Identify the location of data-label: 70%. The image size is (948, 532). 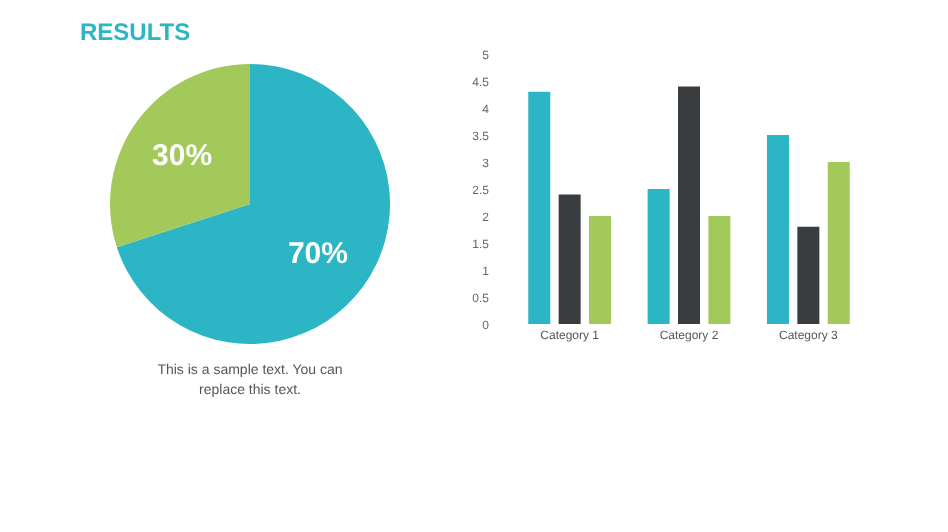
(317, 254).